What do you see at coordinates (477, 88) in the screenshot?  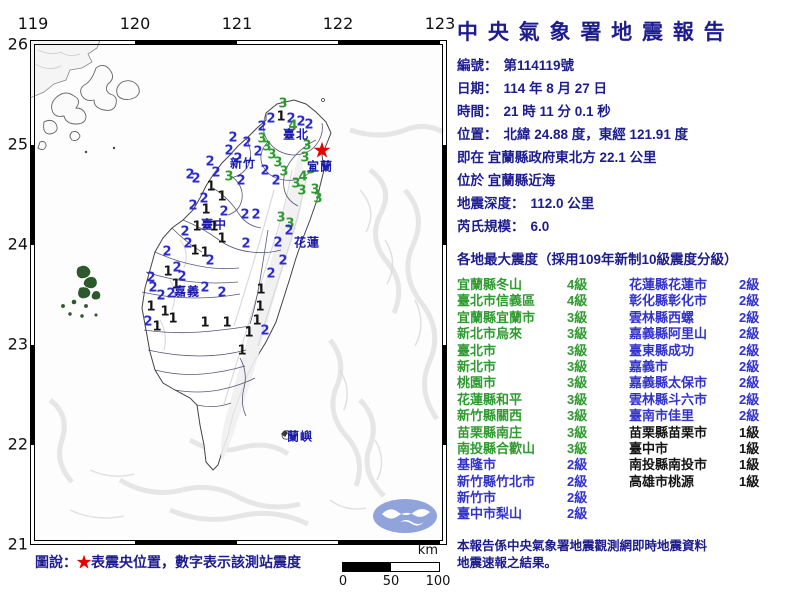 I see `field-label: 日期：` at bounding box center [477, 88].